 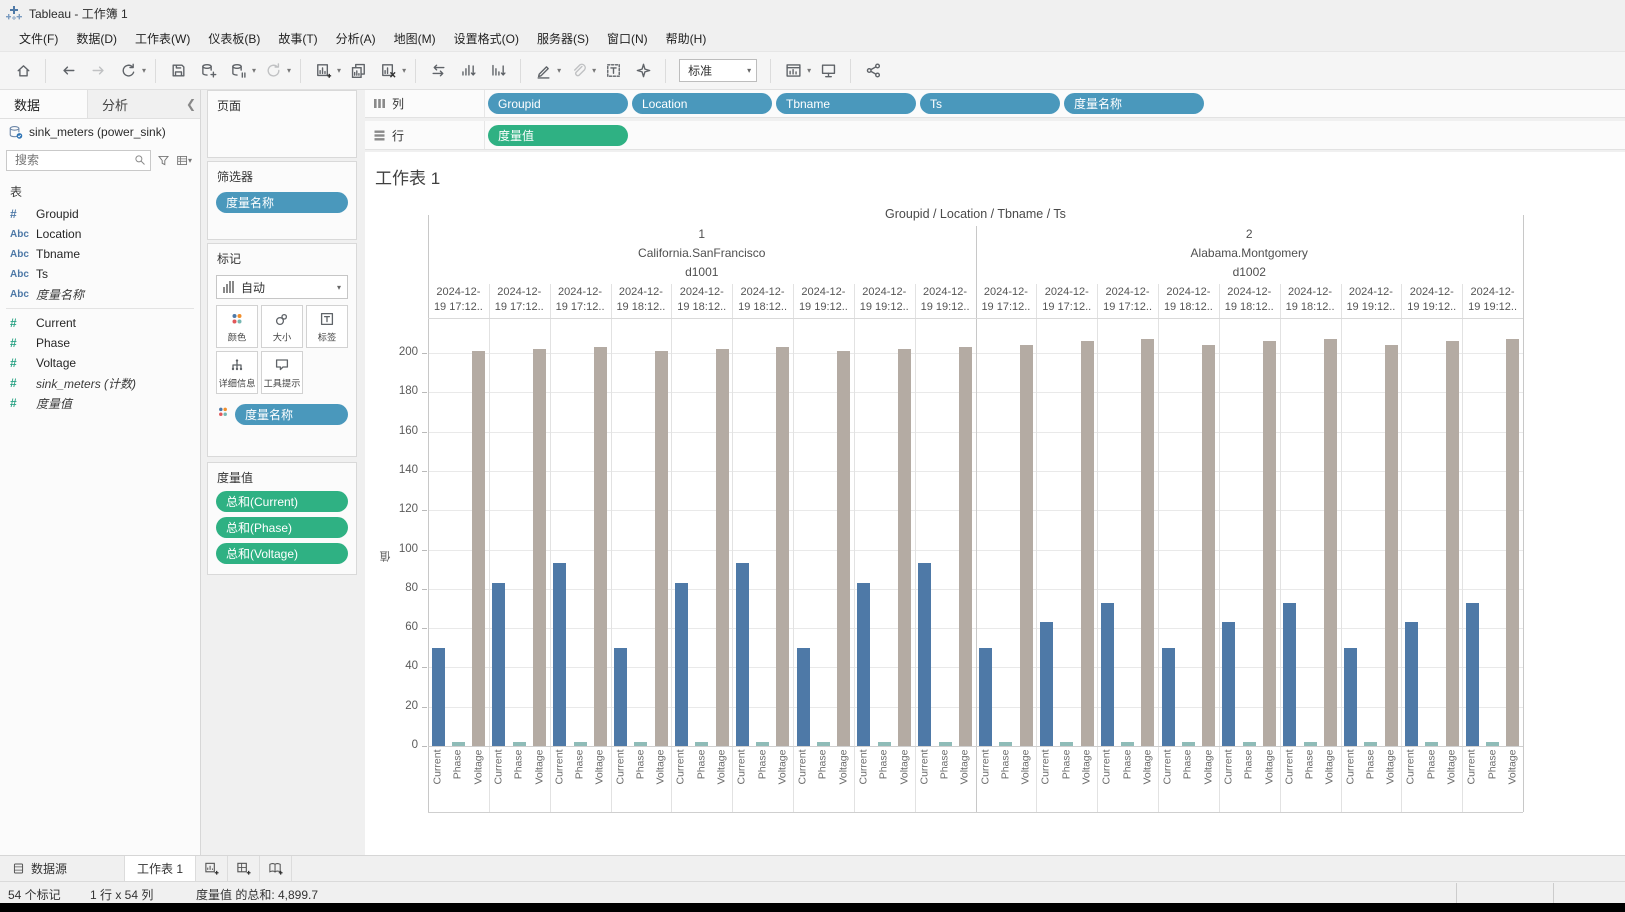 What do you see at coordinates (238, 71) in the screenshot?
I see `pause-data-button` at bounding box center [238, 71].